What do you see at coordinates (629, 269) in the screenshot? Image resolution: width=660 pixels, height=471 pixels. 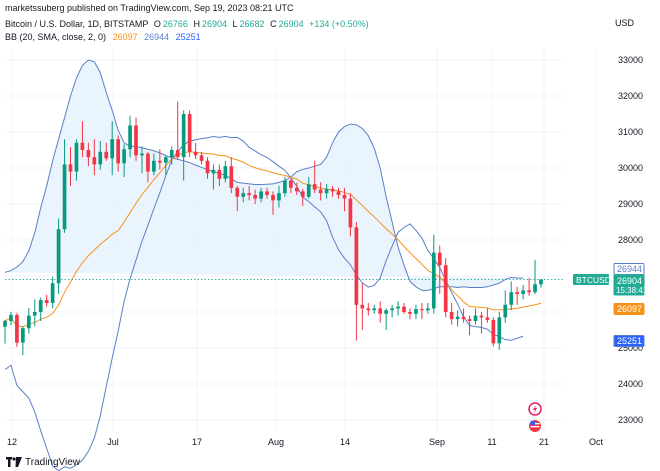 I see `upper-band-price-label: 26944` at bounding box center [629, 269].